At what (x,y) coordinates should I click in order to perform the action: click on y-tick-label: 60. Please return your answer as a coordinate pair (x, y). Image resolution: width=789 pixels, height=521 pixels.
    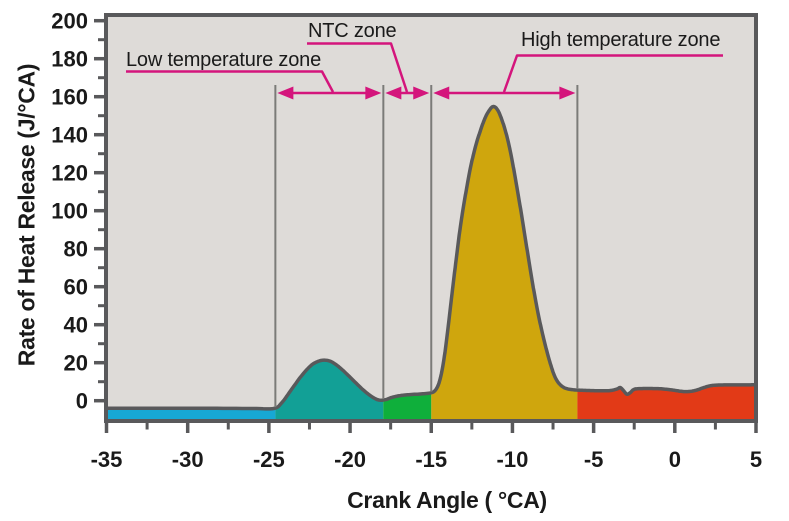
    Looking at the image, I should click on (76, 287).